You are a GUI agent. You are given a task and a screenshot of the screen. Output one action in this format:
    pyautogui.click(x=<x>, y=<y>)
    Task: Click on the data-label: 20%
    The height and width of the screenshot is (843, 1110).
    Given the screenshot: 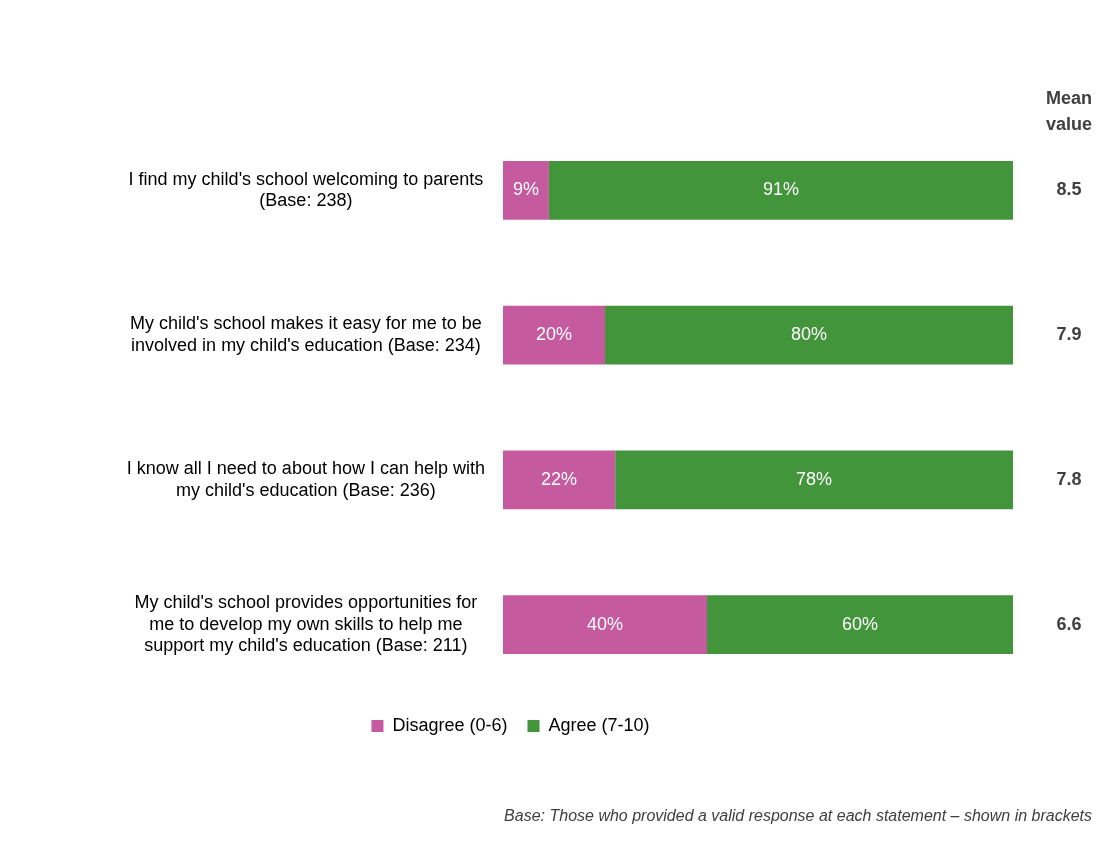 What is the action you would take?
    pyautogui.click(x=554, y=334)
    